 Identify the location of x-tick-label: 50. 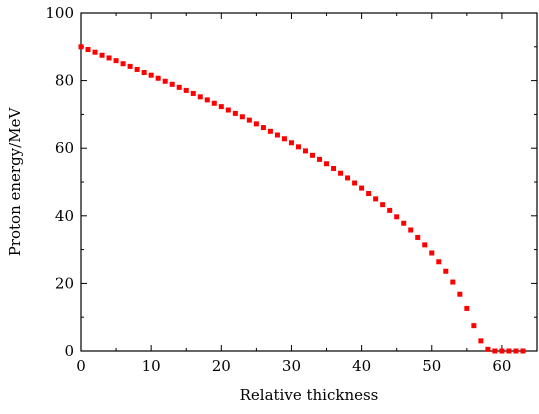
(431, 366).